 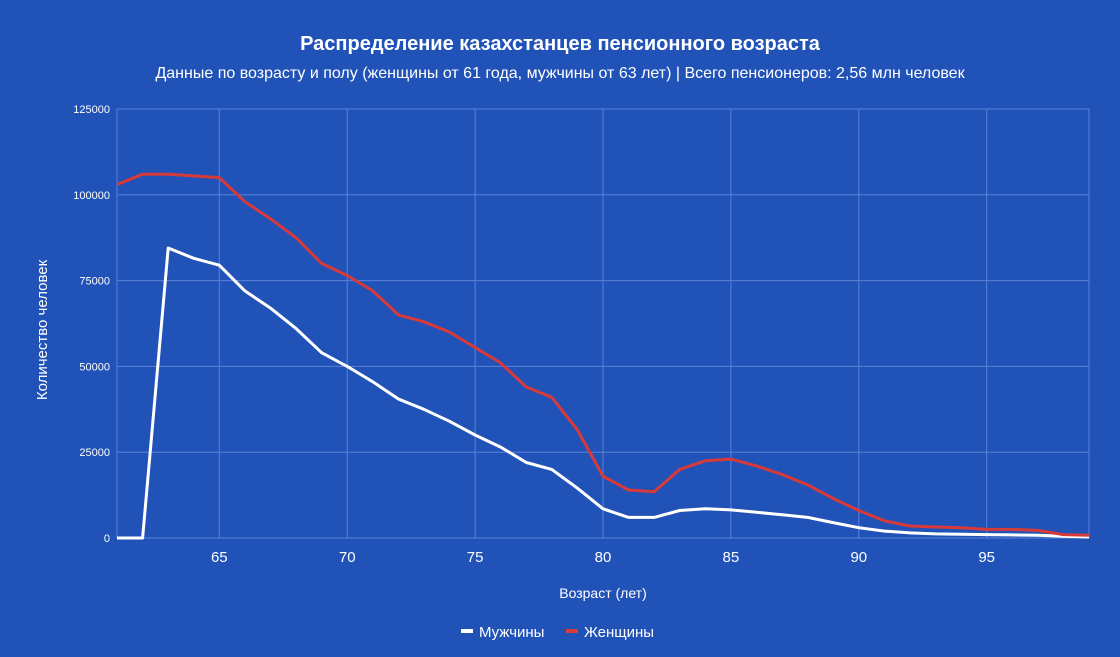 I want to click on x-tick-label-75: 75, so click(x=475, y=557).